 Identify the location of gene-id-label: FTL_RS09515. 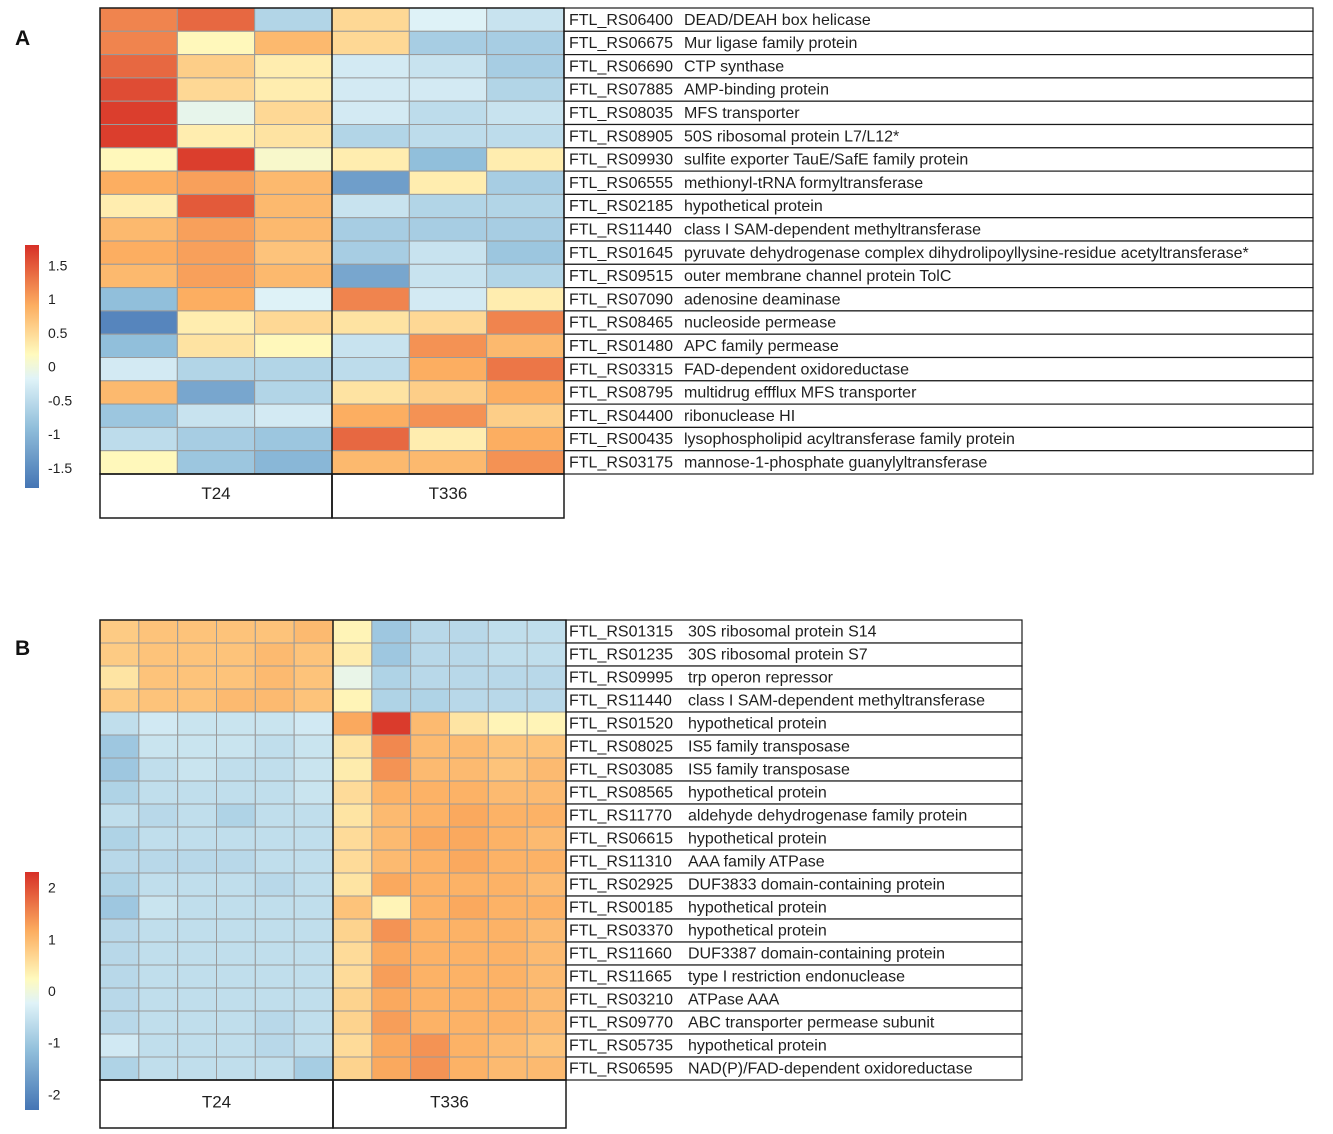
(621, 276).